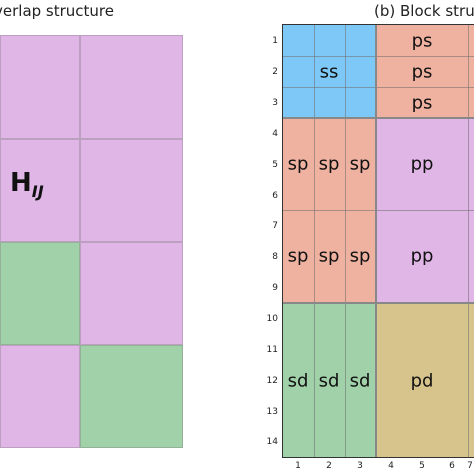 This screenshot has width=474, height=474. Describe the element at coordinates (275, 103) in the screenshot. I see `y-tick-label: 3` at that location.